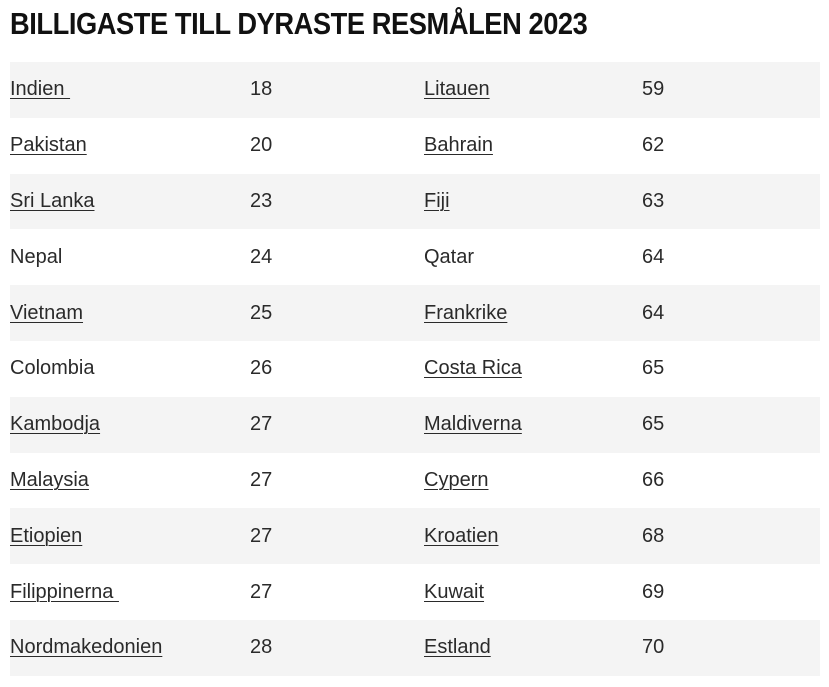 Image resolution: width=829 pixels, height=687 pixels. Describe the element at coordinates (415, 257) in the screenshot. I see `table-row: Nepal 24 Qatar 64` at that location.